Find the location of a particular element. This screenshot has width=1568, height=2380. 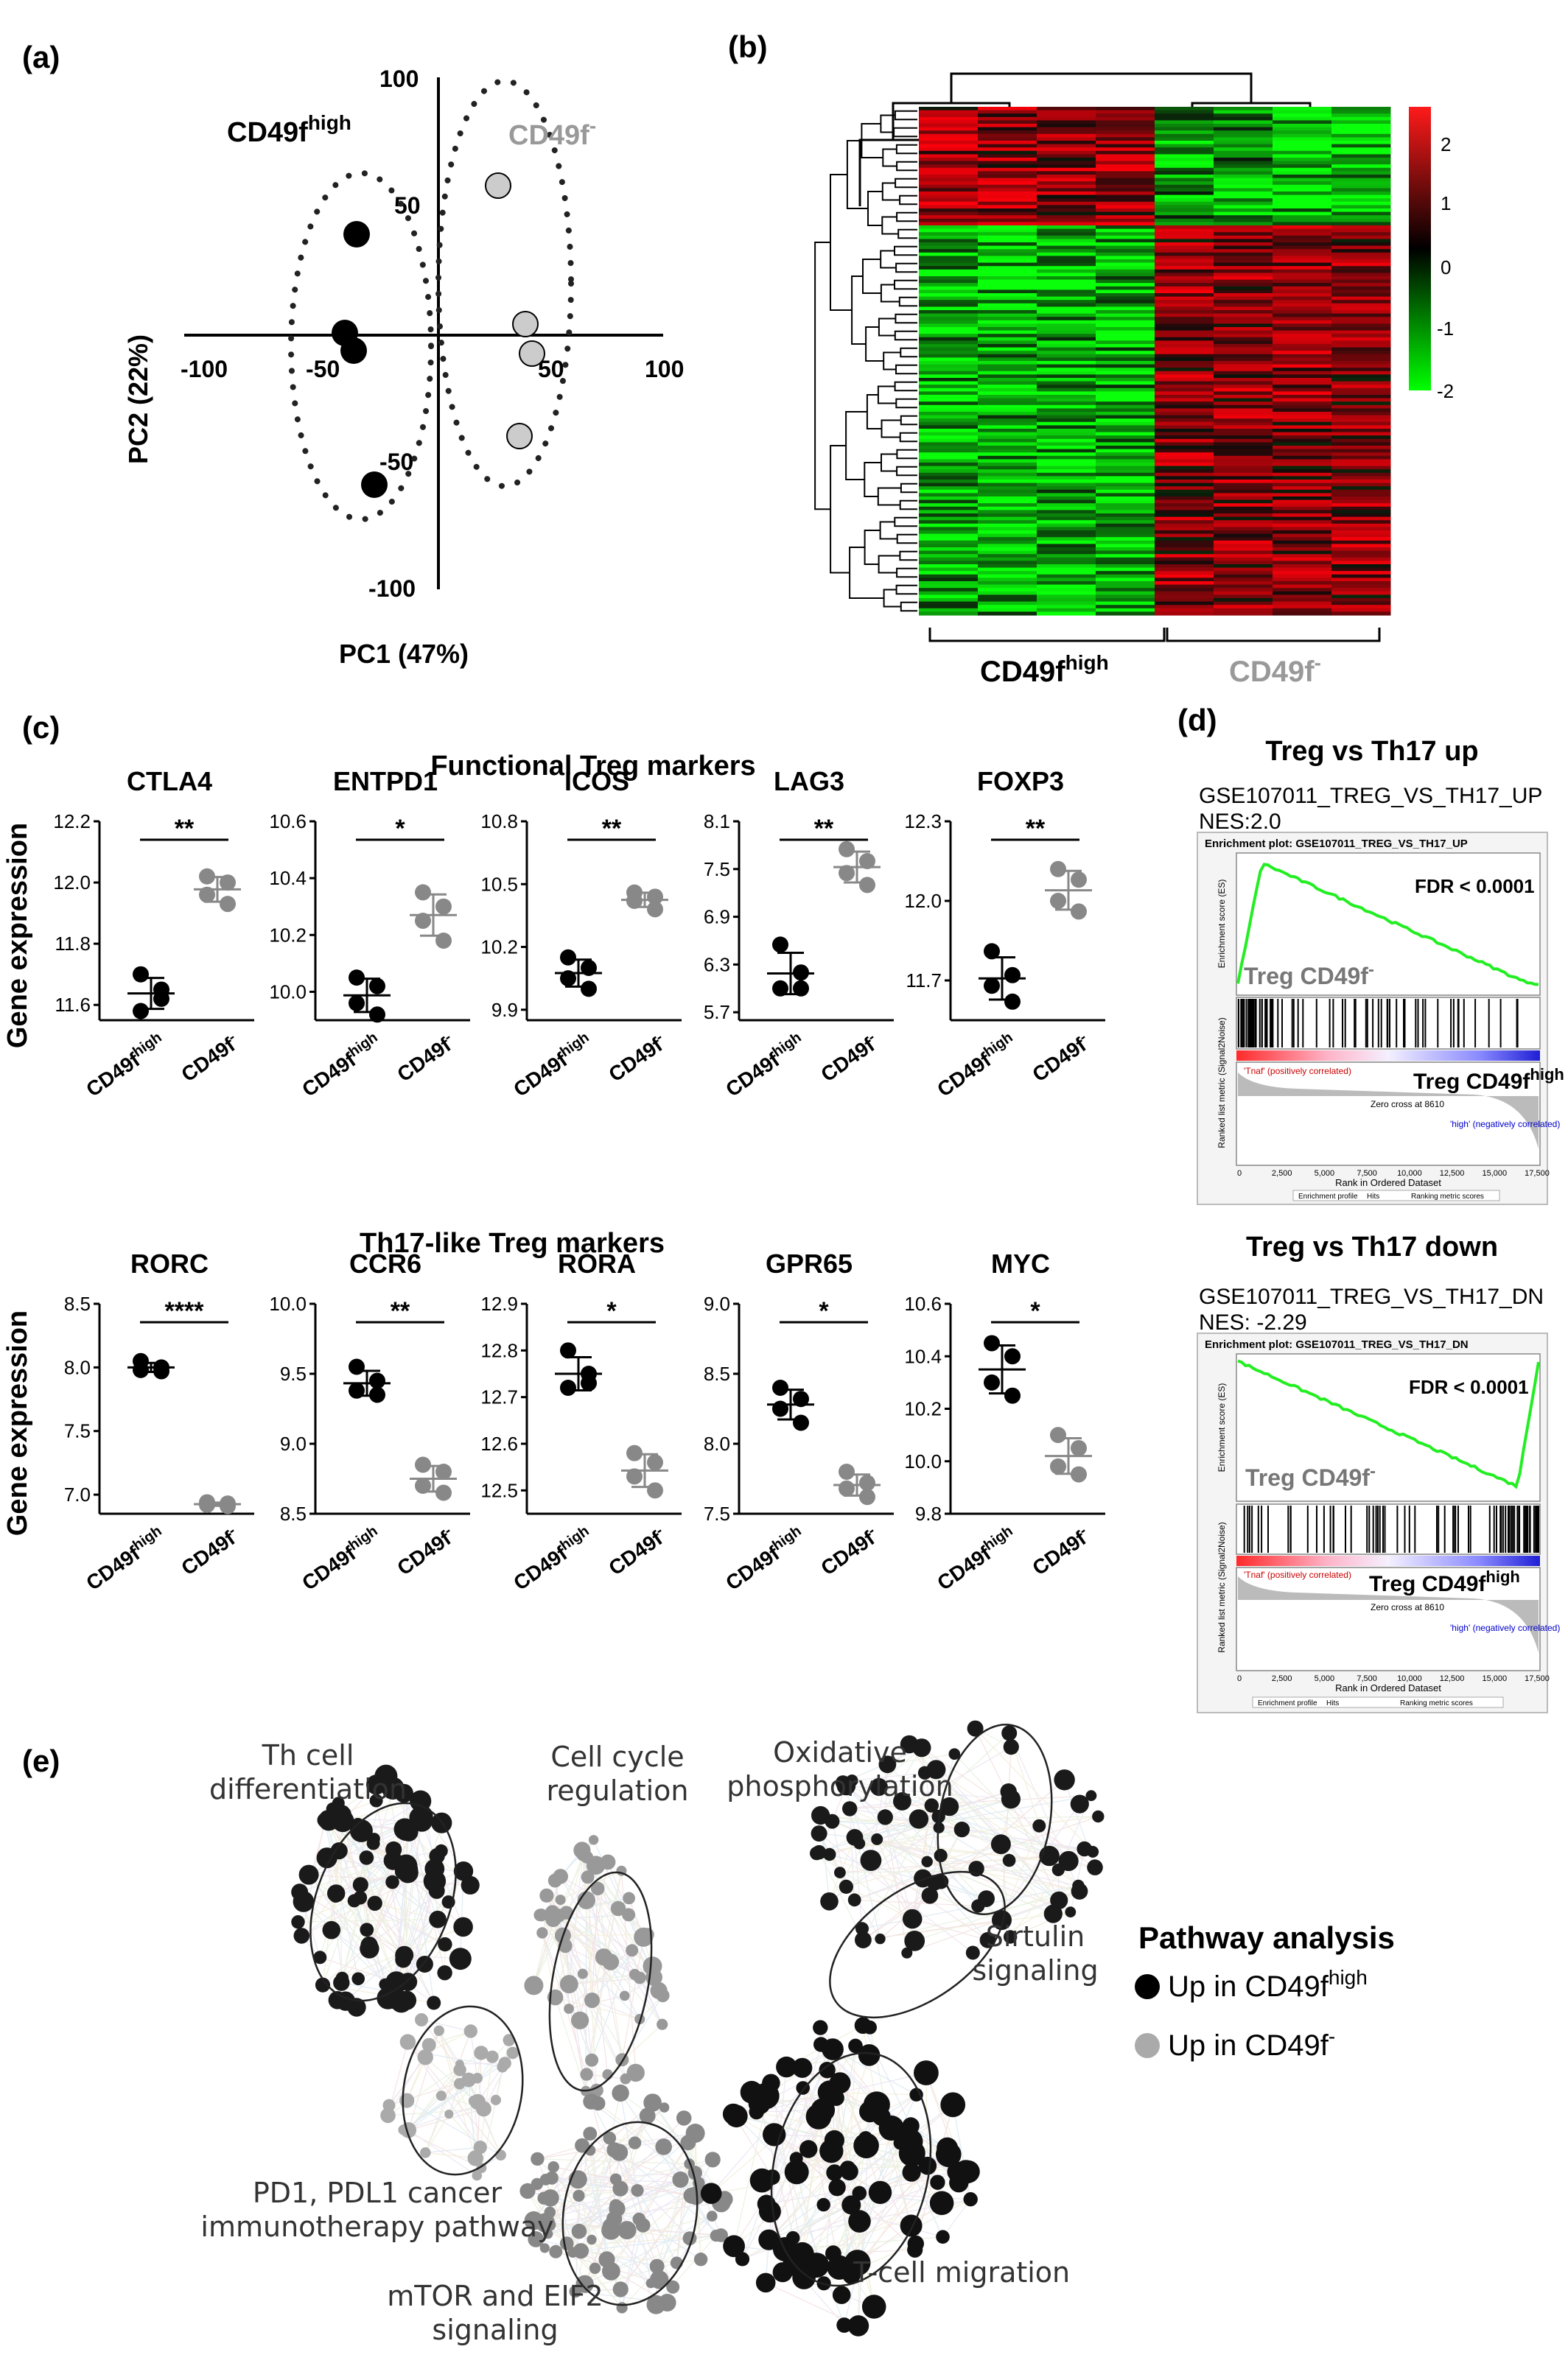

dotplot-tick-label: 5.7 is located at coordinates (717, 1012).